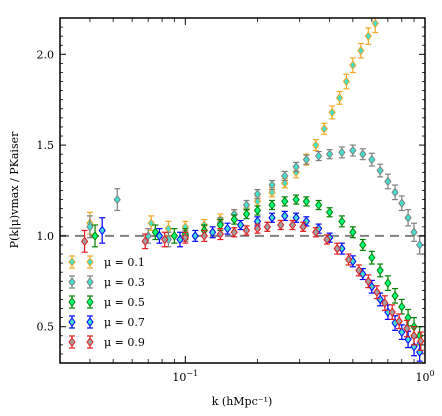  Describe the element at coordinates (242, 401) in the screenshot. I see `x-axis-label: k (hMpc⁻¹)` at that location.